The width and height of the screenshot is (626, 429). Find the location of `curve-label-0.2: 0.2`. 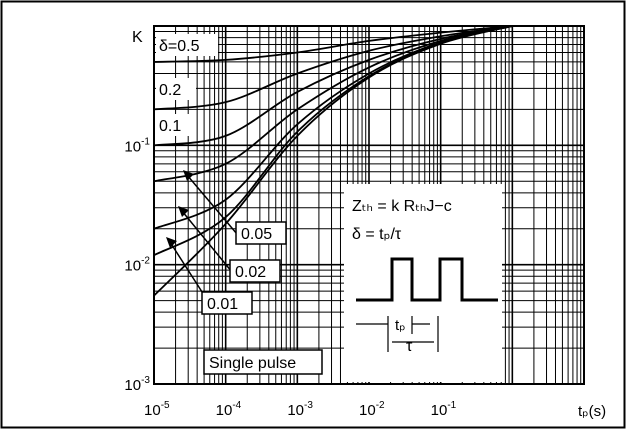

curve-label-0.2: 0.2 is located at coordinates (176, 89).